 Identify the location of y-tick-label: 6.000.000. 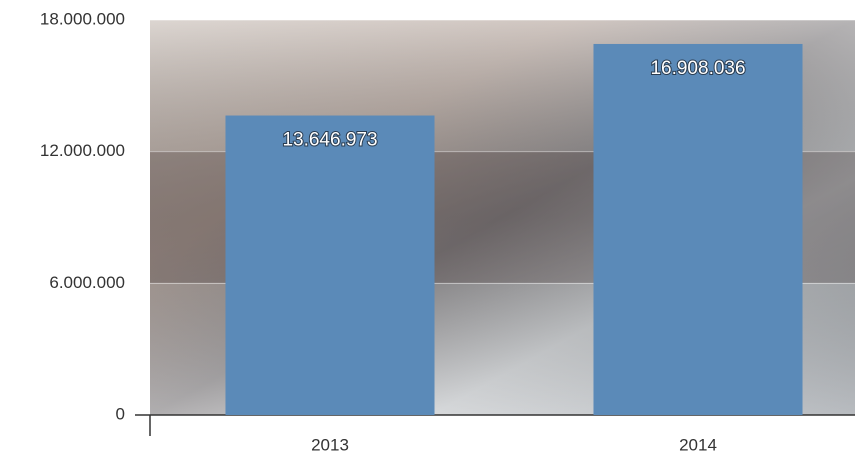
(87, 282).